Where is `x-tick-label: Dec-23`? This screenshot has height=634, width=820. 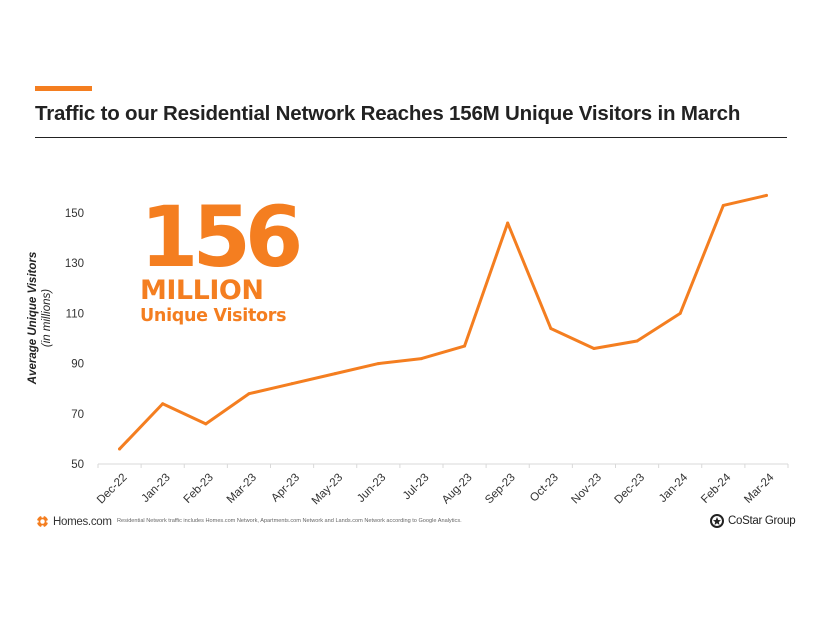 x-tick-label: Dec-23 is located at coordinates (629, 489).